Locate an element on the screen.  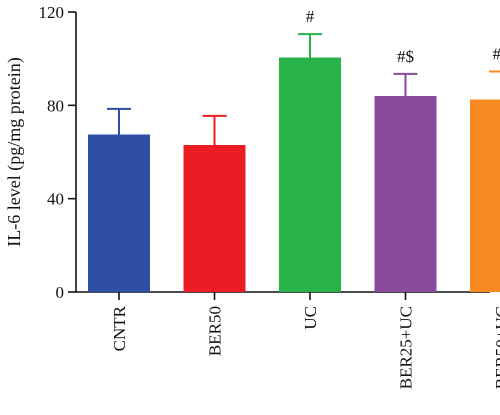
y-axis-label: IL-6 level (pg/mg protein) is located at coordinates (14, 151).